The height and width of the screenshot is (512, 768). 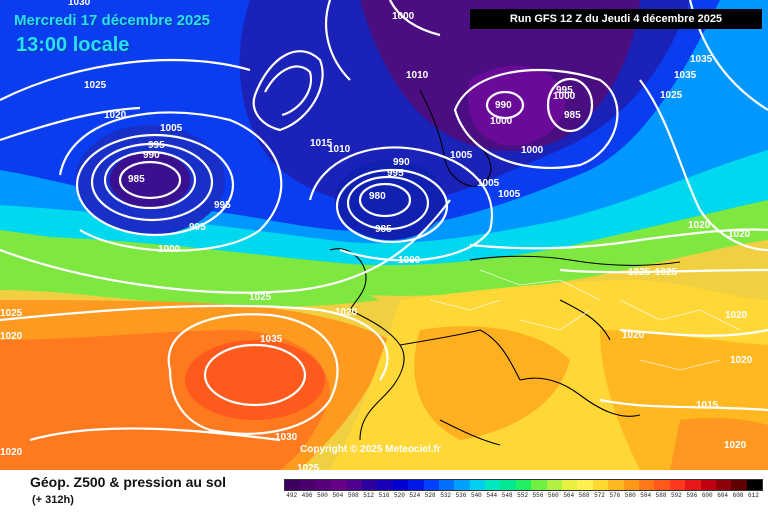 What do you see at coordinates (646, 495) in the screenshot?
I see `color-scale-label: 584` at bounding box center [646, 495].